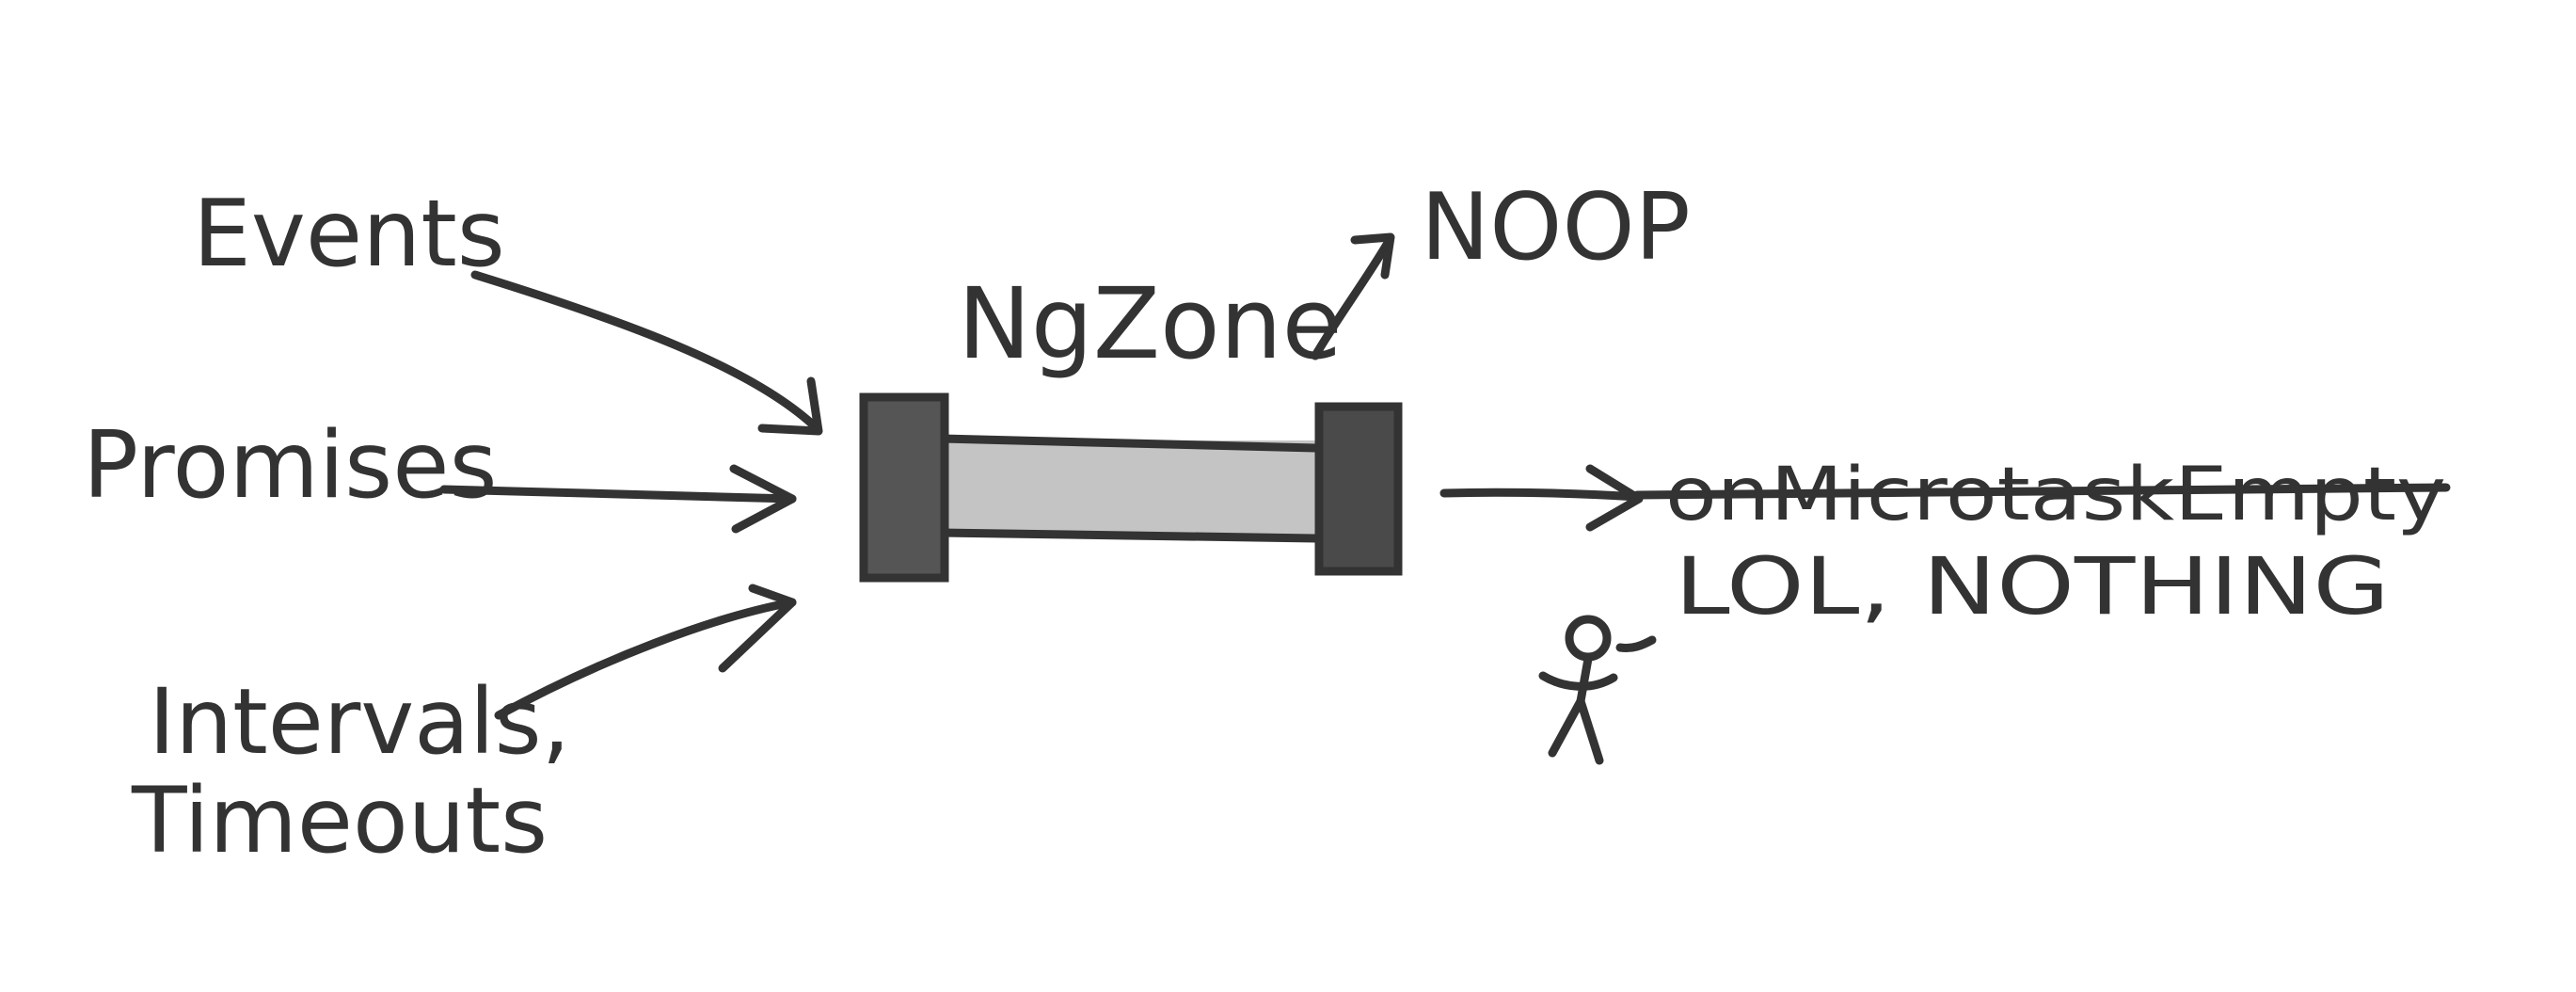 This screenshot has height=992, width=2576. Describe the element at coordinates (1597, 690) in the screenshot. I see `stick-figure-icon` at that location.